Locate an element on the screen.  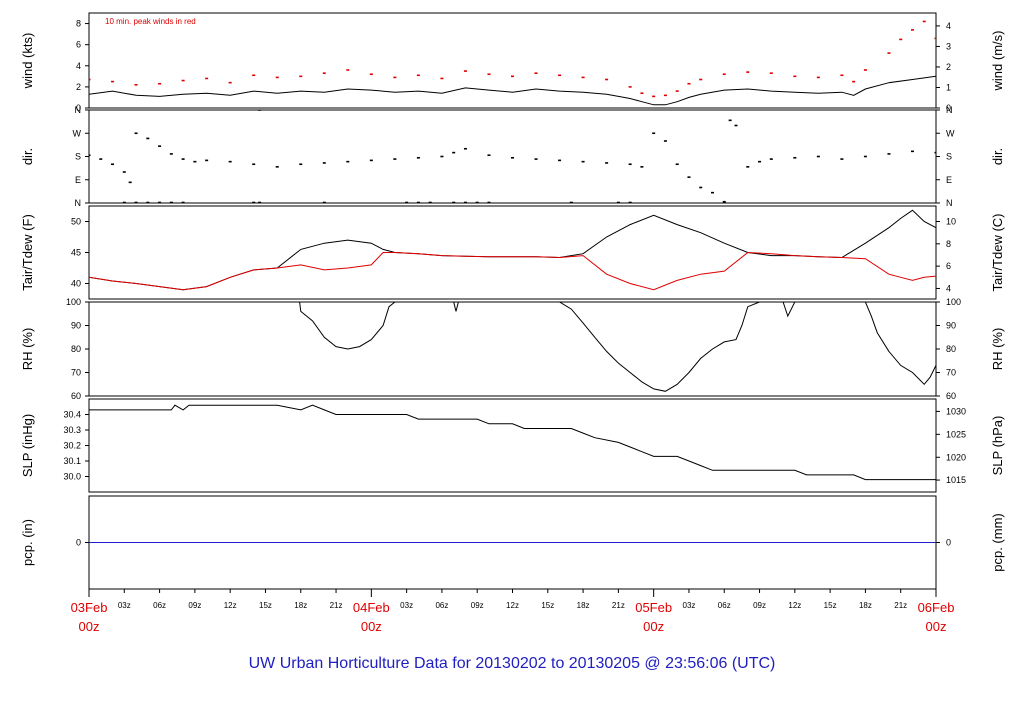
y-tick-label-right: 10 is located at coordinates (951, 222).